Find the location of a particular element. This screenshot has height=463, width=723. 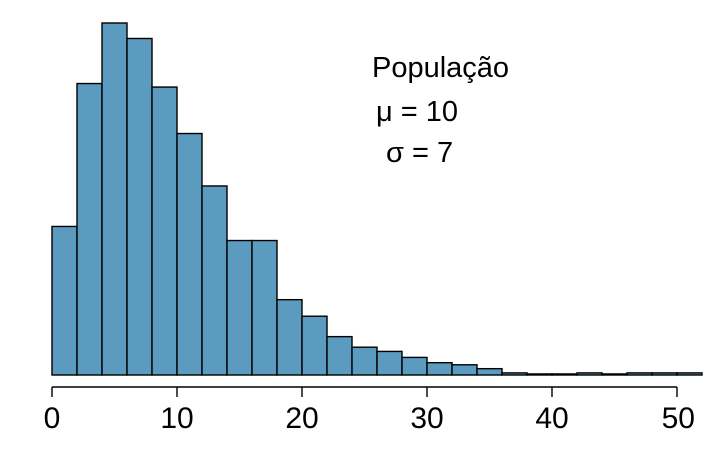

x-tick-label: 0 is located at coordinates (52, 418).